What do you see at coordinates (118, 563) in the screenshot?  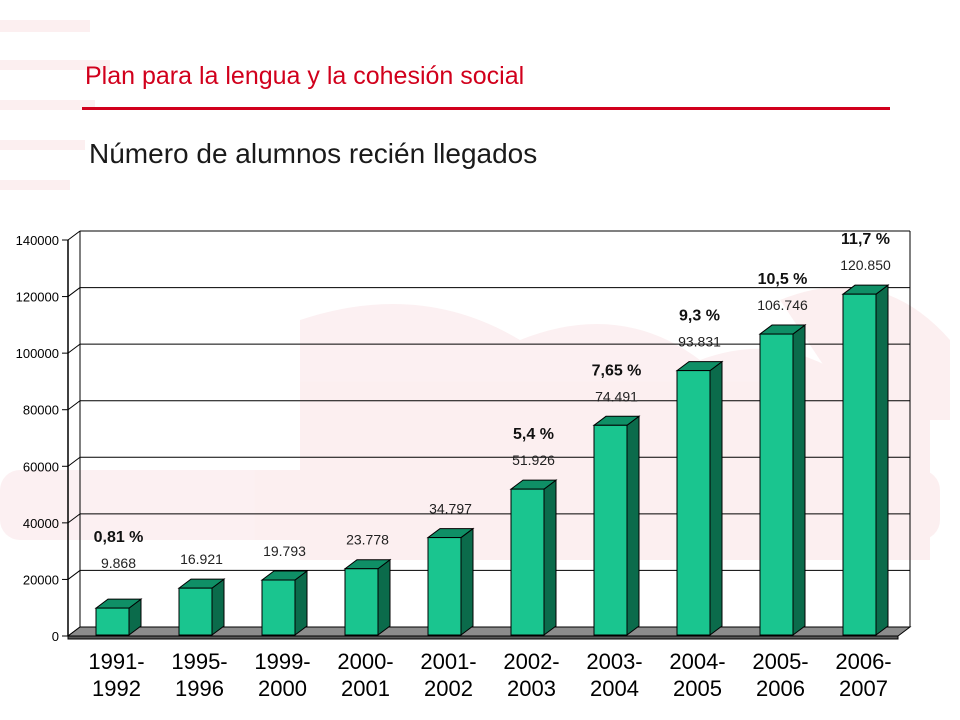 I see `value-label: 9.868` at bounding box center [118, 563].